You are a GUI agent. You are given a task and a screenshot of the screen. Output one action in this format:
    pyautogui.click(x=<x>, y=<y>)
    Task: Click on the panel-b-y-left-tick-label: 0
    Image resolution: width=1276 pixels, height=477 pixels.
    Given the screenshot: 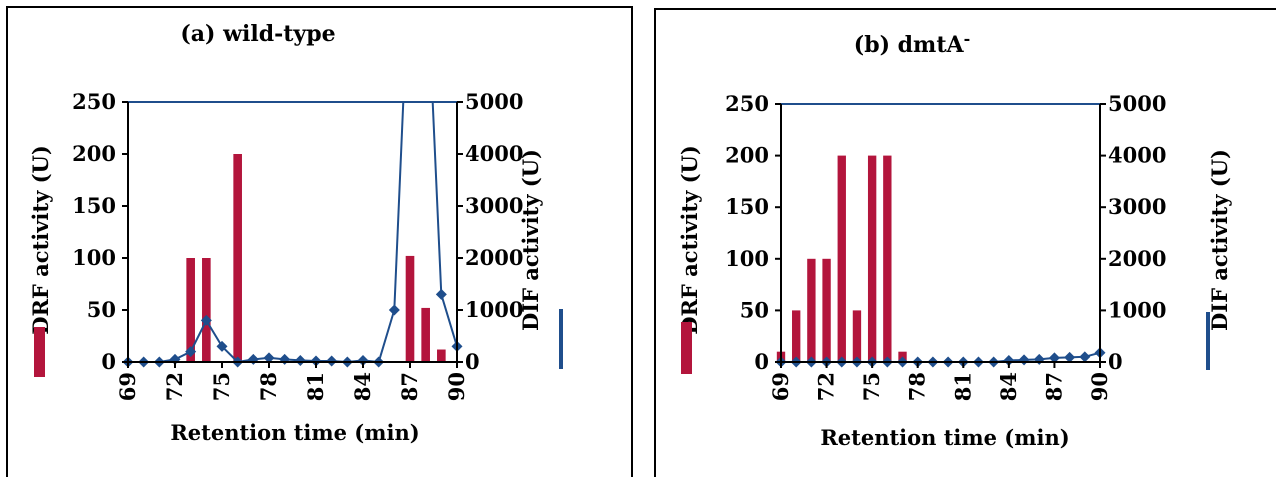 What is the action you would take?
    pyautogui.click(x=761, y=361)
    